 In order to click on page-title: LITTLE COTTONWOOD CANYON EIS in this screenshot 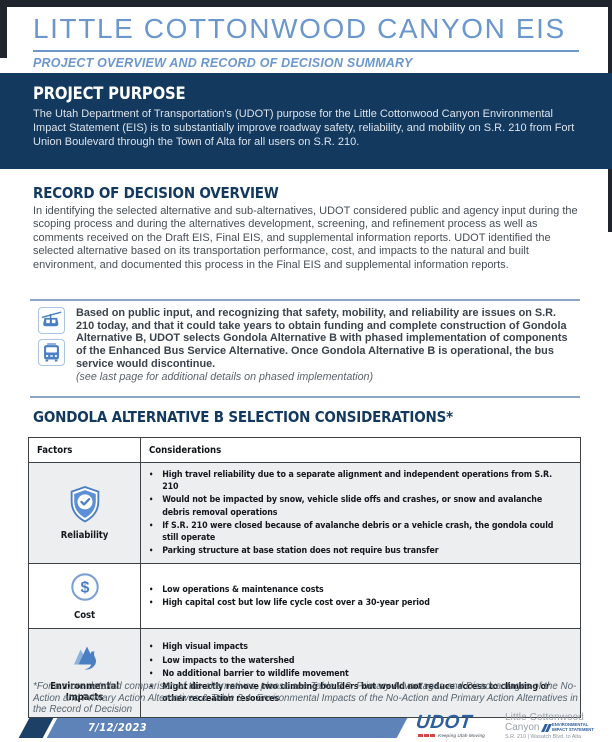, I will do `click(299, 28)`.